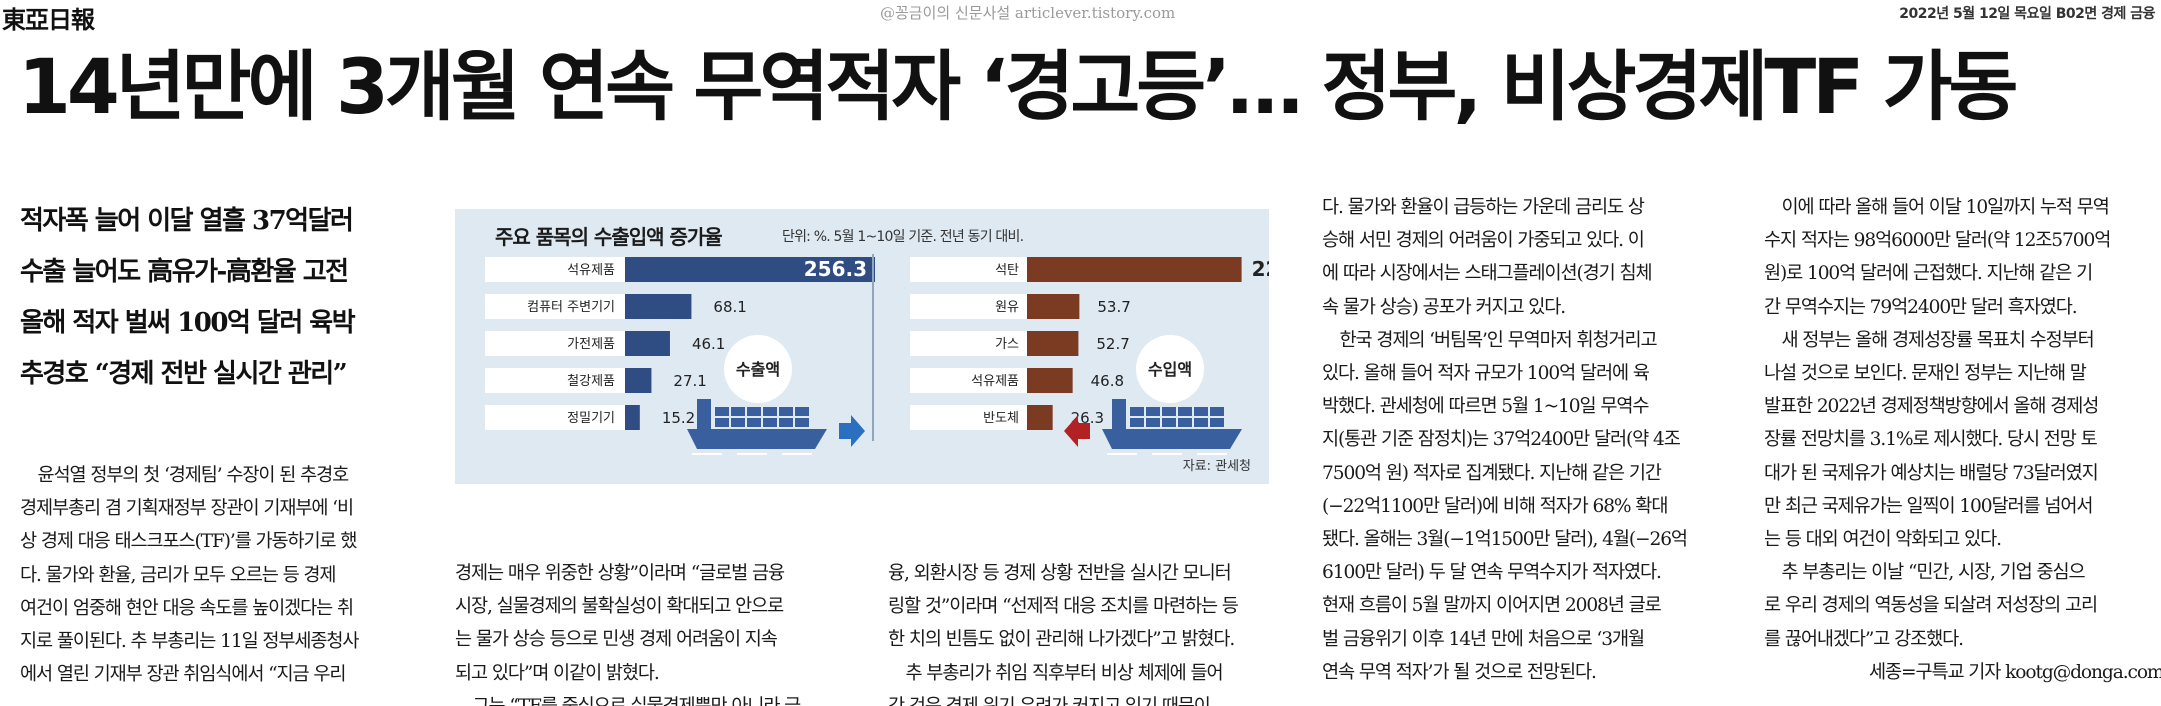  What do you see at coordinates (1113, 307) in the screenshot?
I see `import-value-label: 53.7` at bounding box center [1113, 307].